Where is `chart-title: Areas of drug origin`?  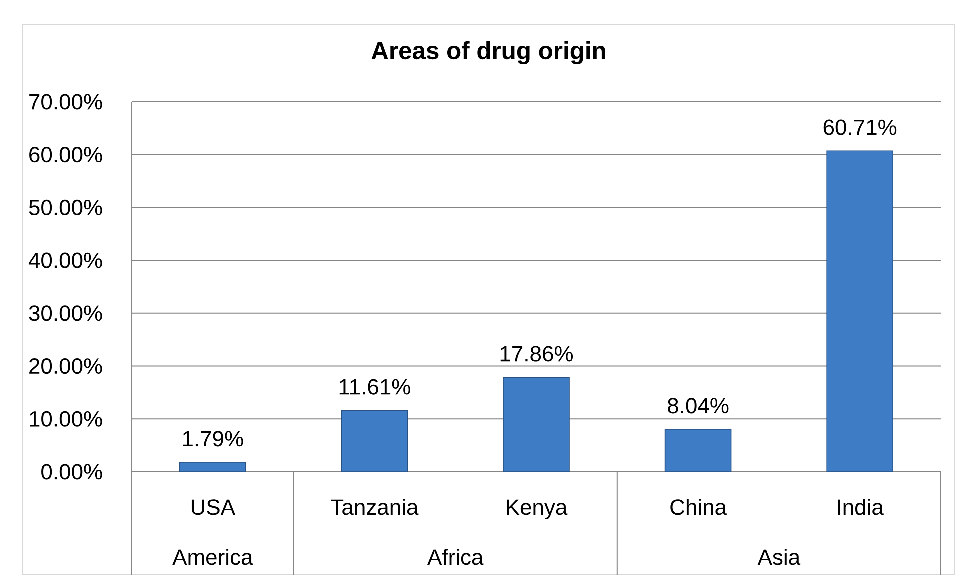
chart-title: Areas of drug origin is located at coordinates (489, 53).